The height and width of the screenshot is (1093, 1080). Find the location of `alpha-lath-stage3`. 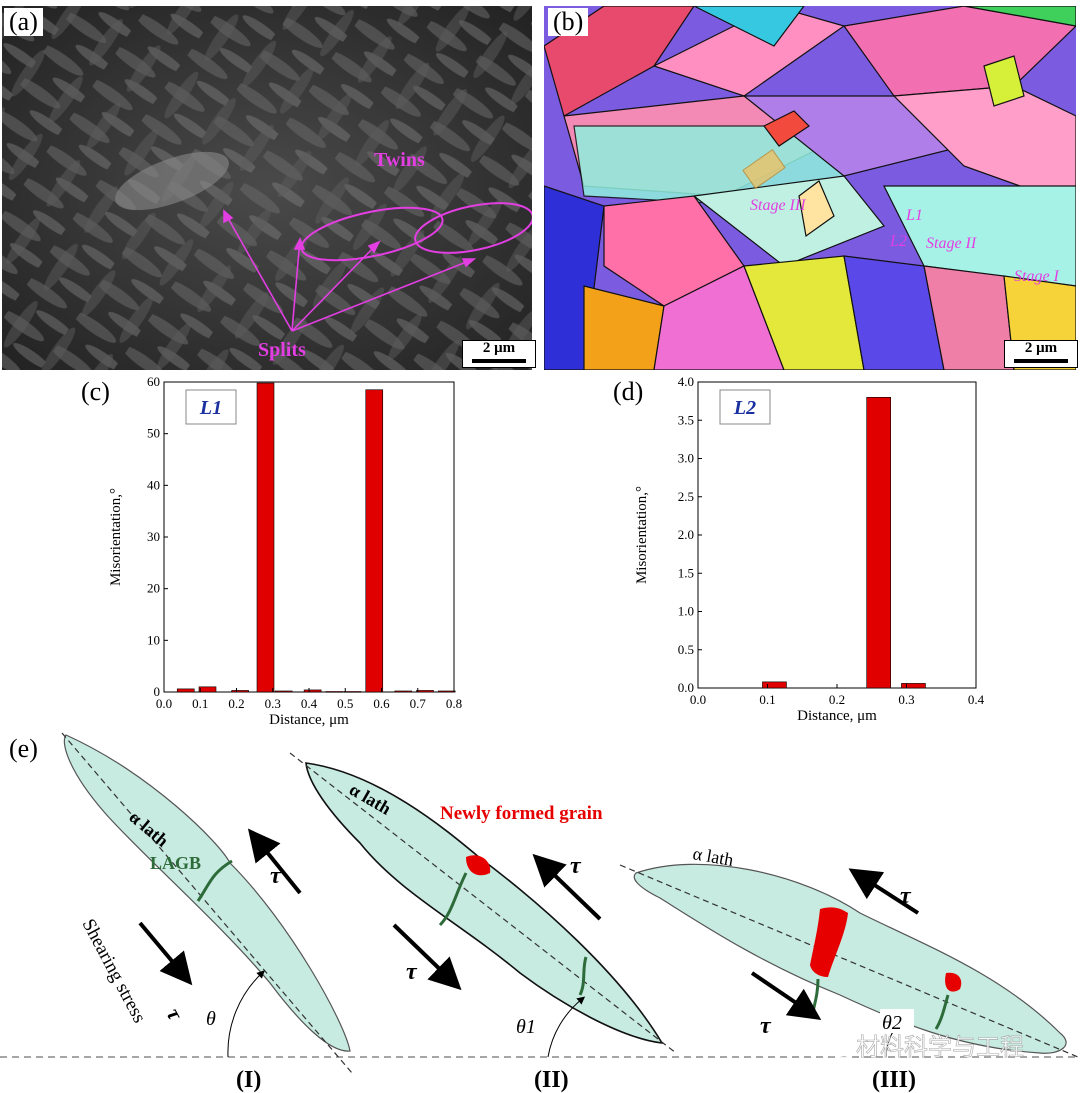

alpha-lath-stage3 is located at coordinates (850, 958).